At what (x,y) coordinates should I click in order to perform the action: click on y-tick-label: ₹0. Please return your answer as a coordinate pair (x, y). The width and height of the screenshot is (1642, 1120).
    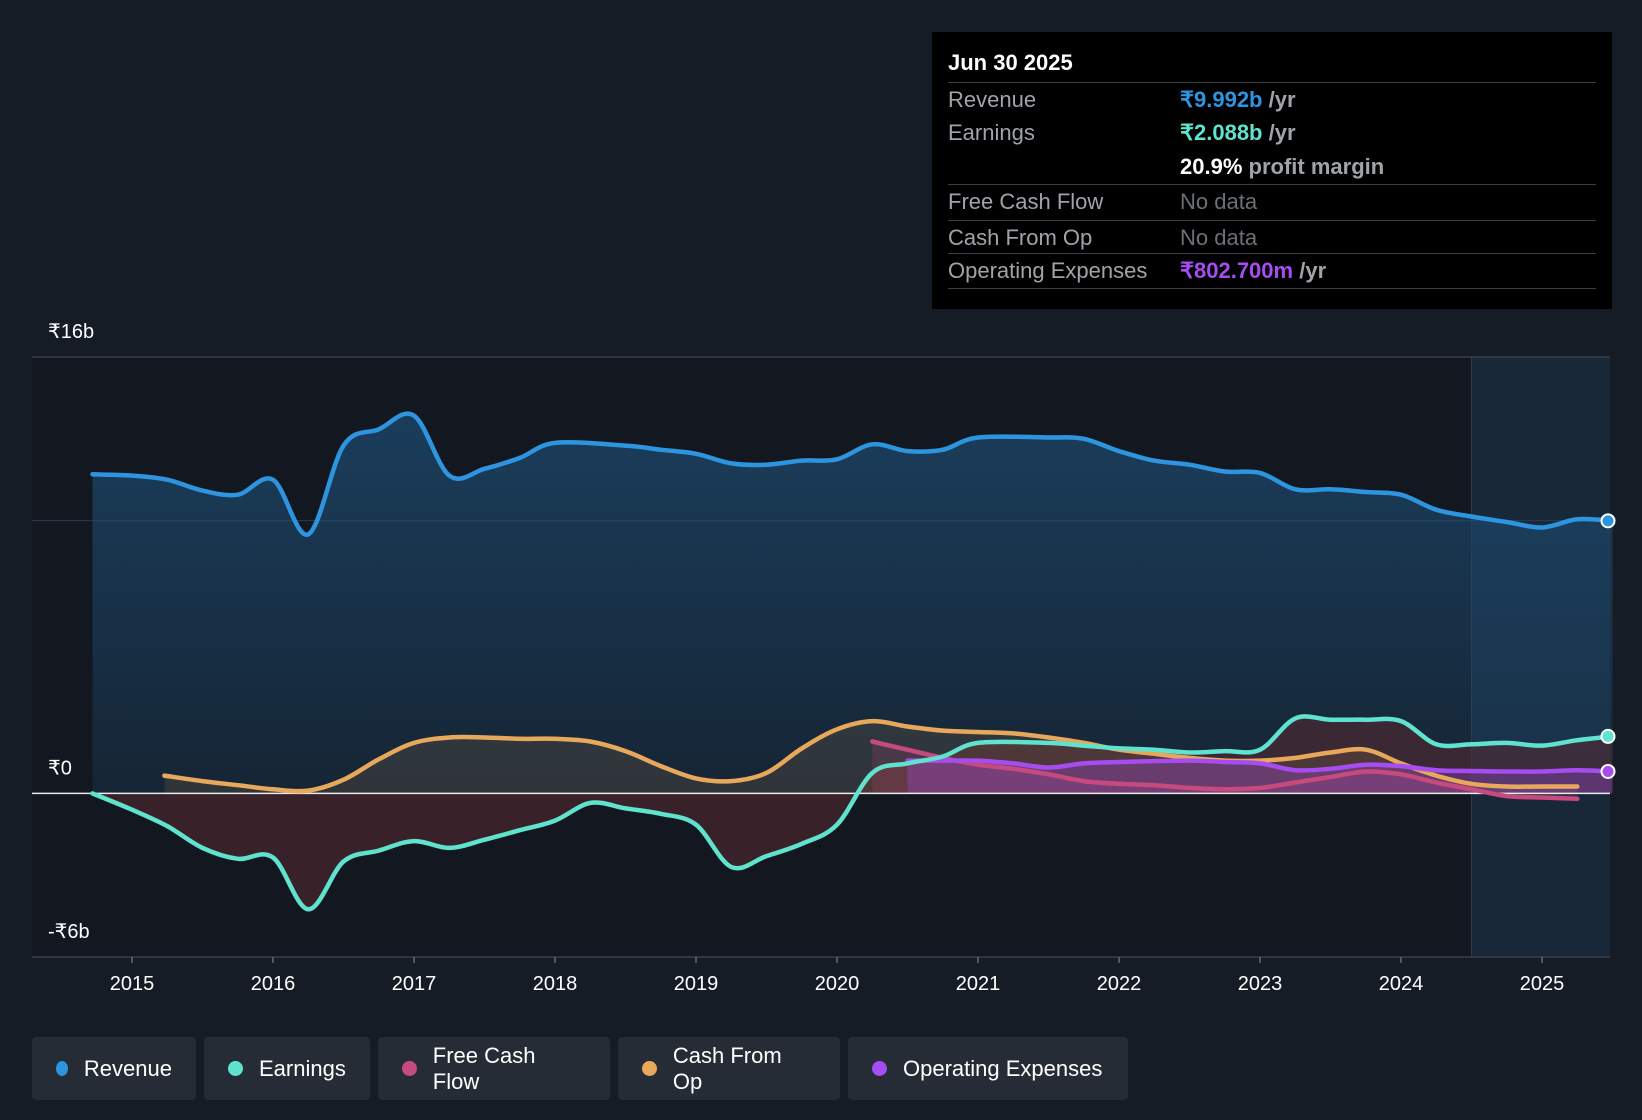
    Looking at the image, I should click on (60, 768).